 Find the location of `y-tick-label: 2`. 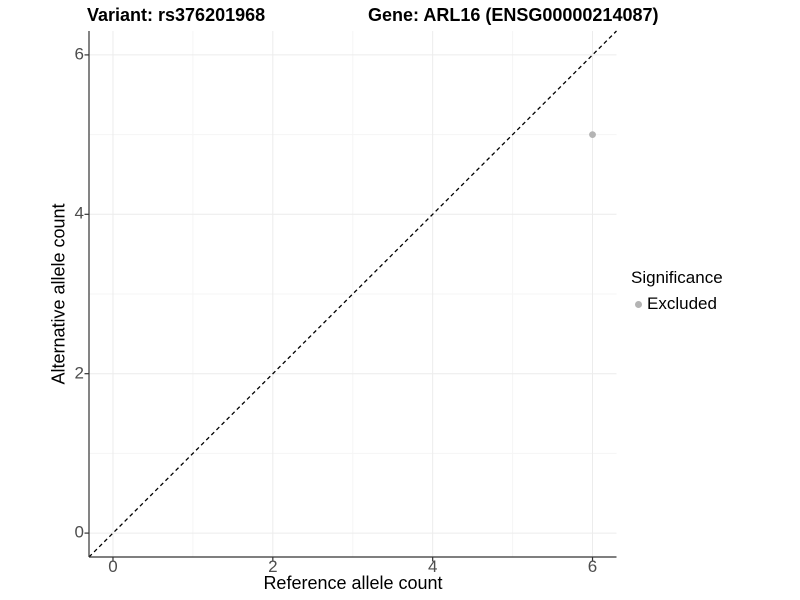

y-tick-label: 2 is located at coordinates (79, 373).